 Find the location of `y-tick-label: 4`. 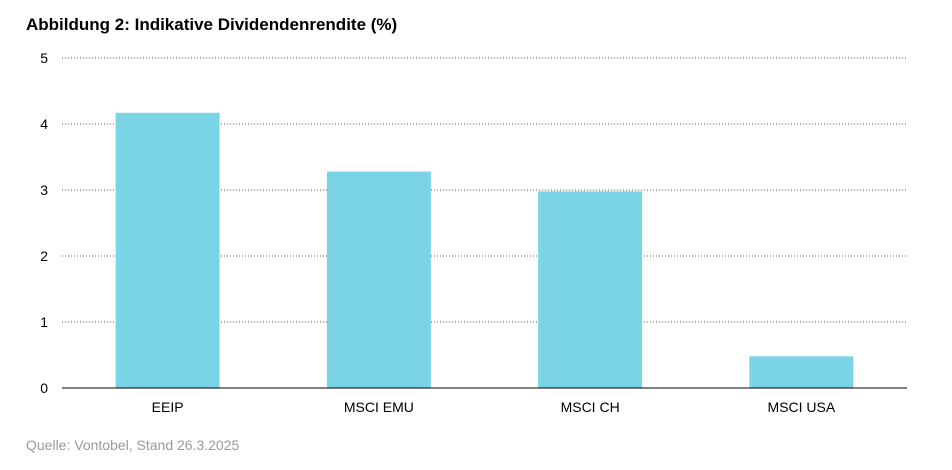

y-tick-label: 4 is located at coordinates (44, 124).